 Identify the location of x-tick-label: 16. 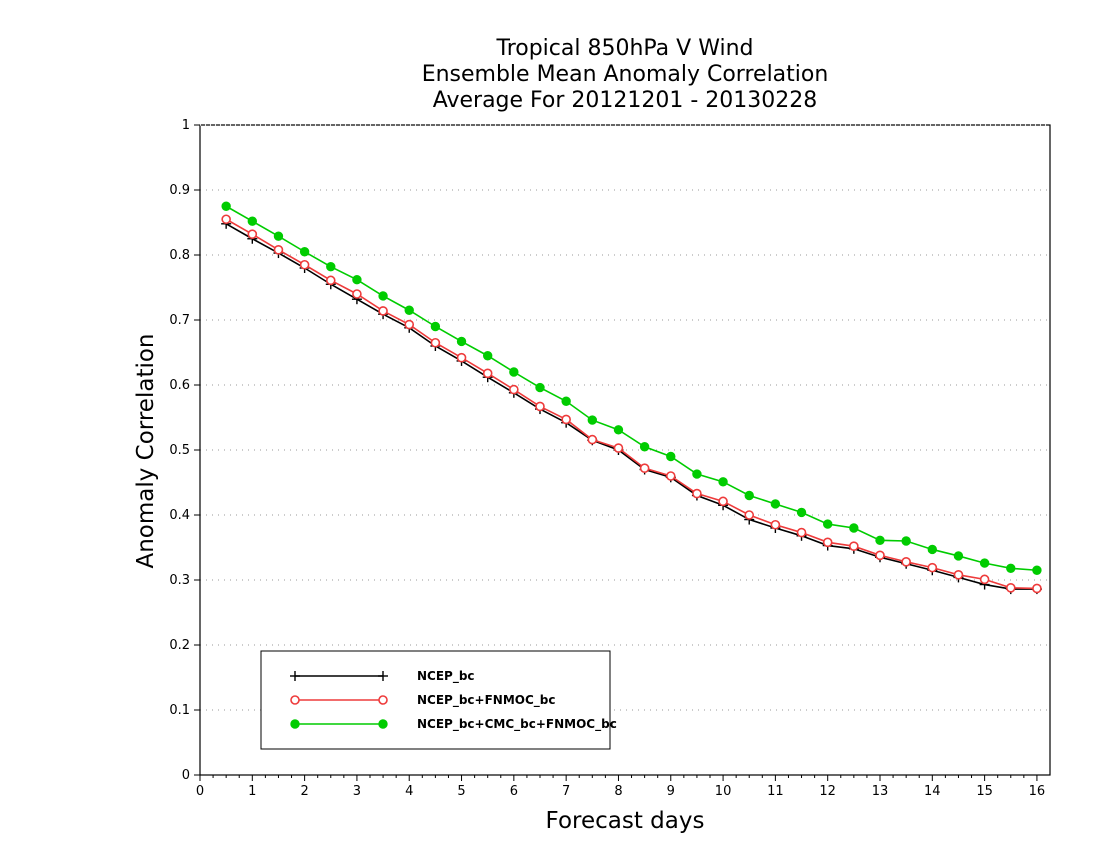
(1037, 791).